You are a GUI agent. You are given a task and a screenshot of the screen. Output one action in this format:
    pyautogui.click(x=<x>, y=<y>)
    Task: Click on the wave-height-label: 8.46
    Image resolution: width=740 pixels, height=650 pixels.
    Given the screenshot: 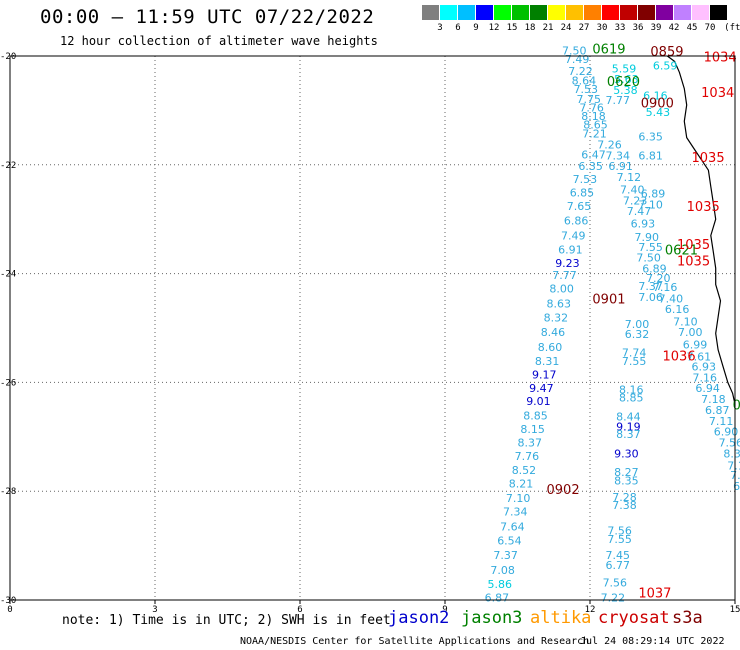 What is the action you would take?
    pyautogui.click(x=553, y=332)
    